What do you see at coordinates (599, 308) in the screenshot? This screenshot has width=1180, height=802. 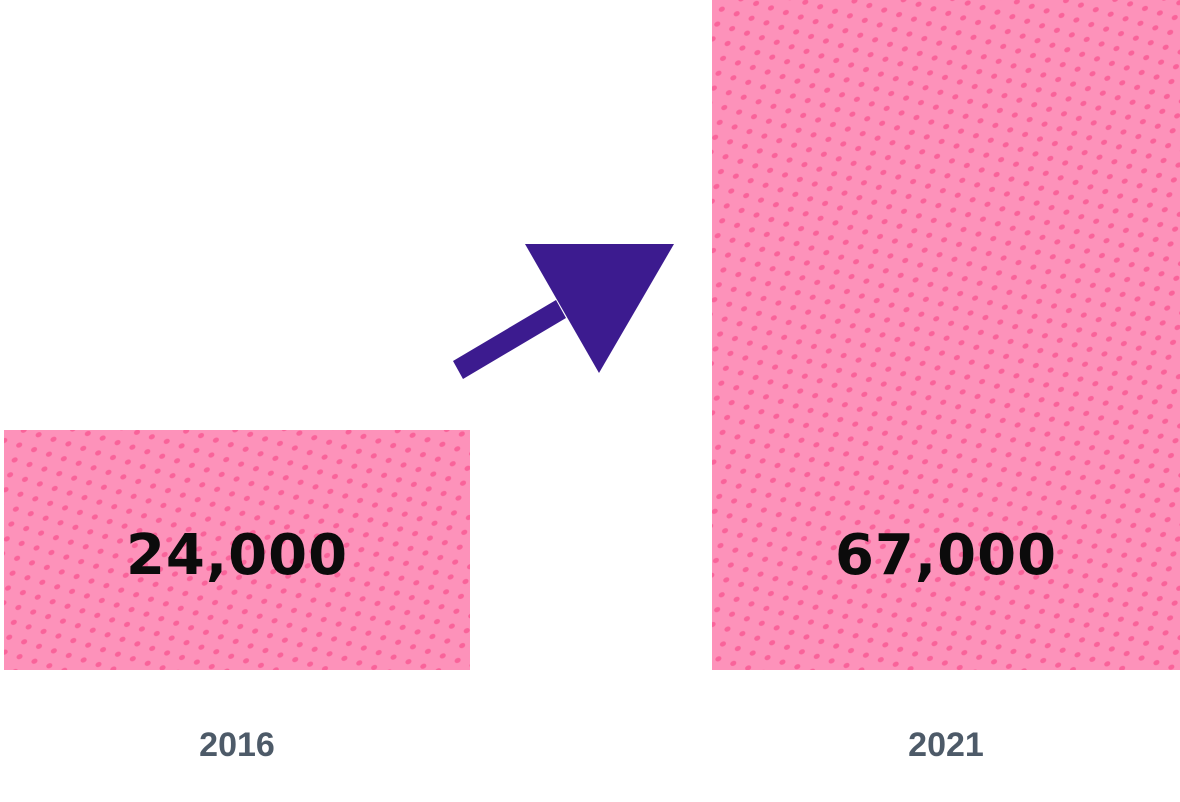 I see `arrow-head` at bounding box center [599, 308].